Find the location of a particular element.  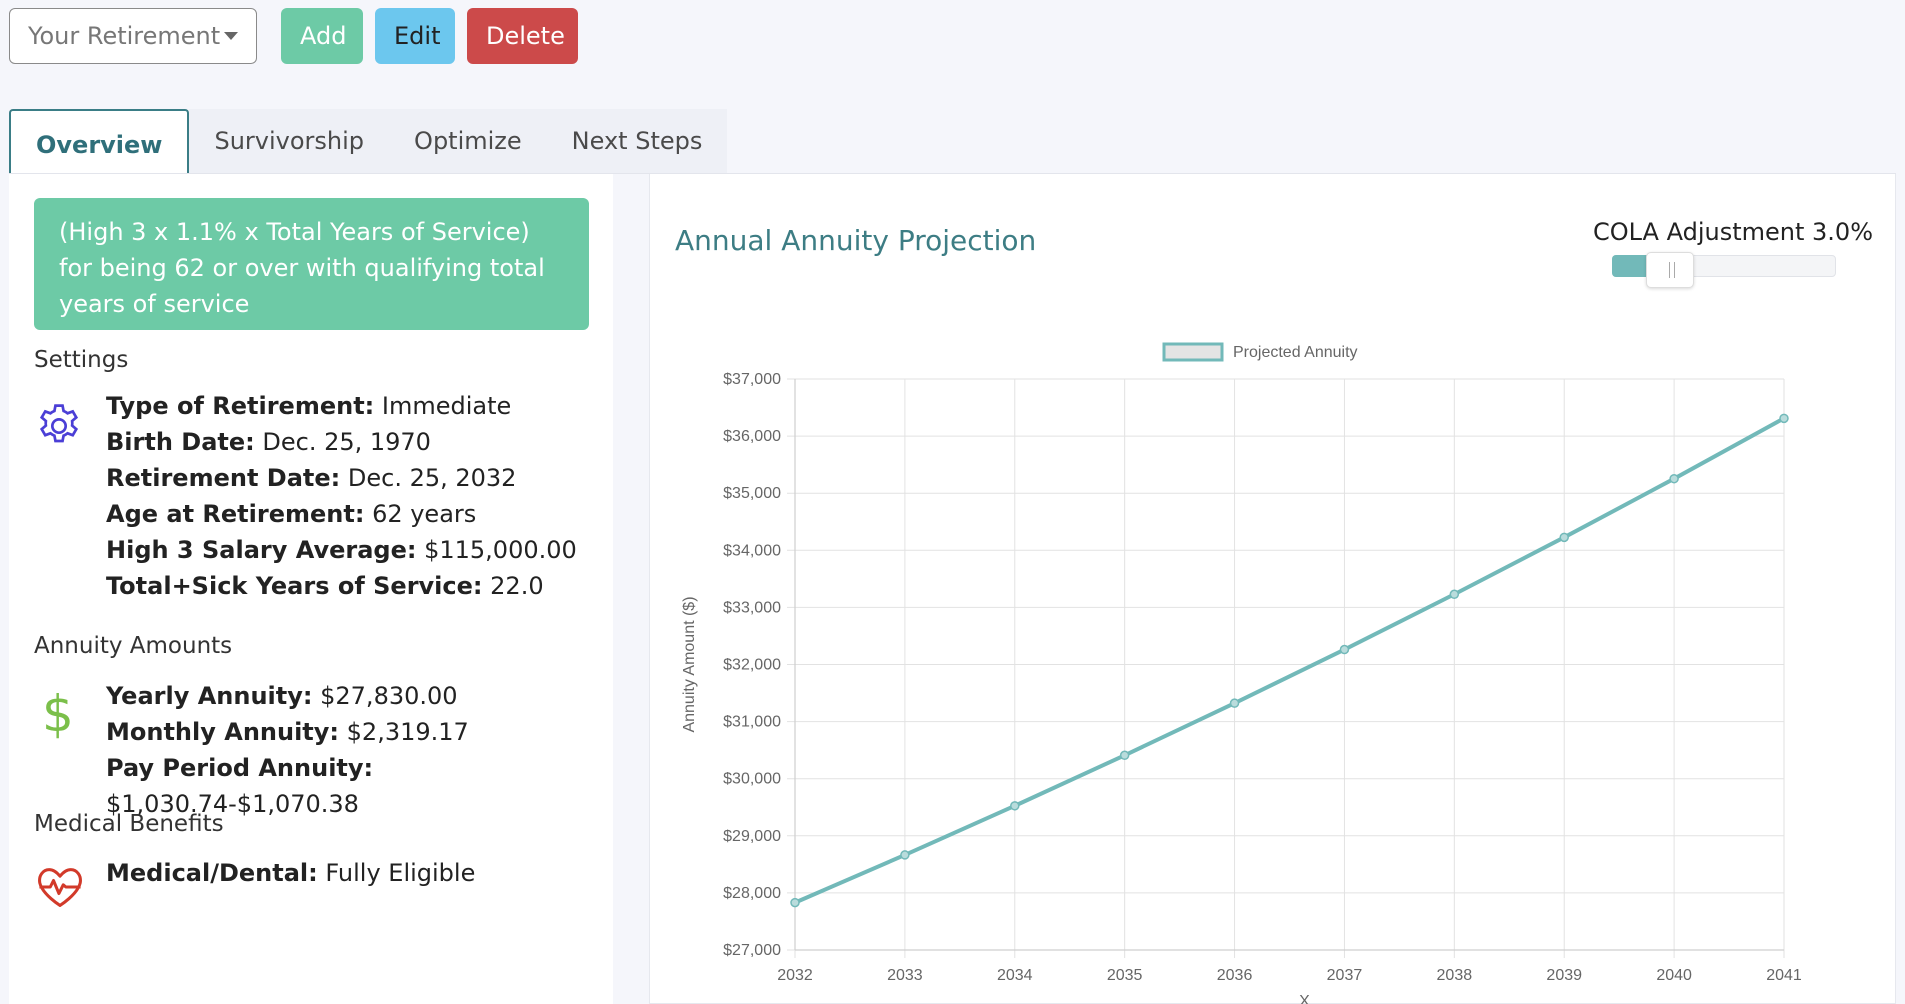

annuity-row-monthly: Monthly Annuity: $2,319.17 is located at coordinates (287, 732).